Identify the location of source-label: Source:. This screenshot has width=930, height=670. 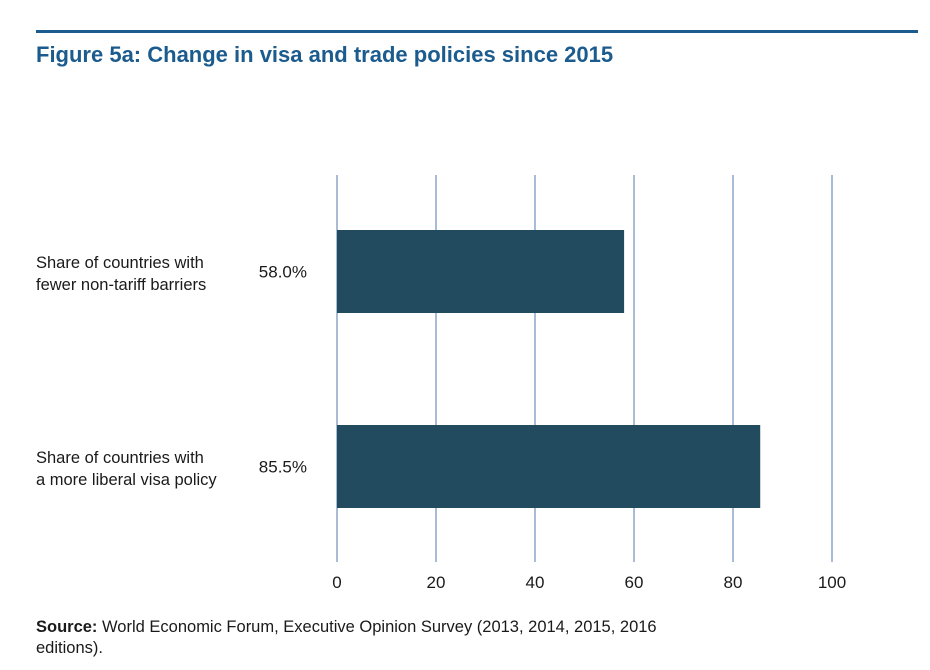
(67, 627).